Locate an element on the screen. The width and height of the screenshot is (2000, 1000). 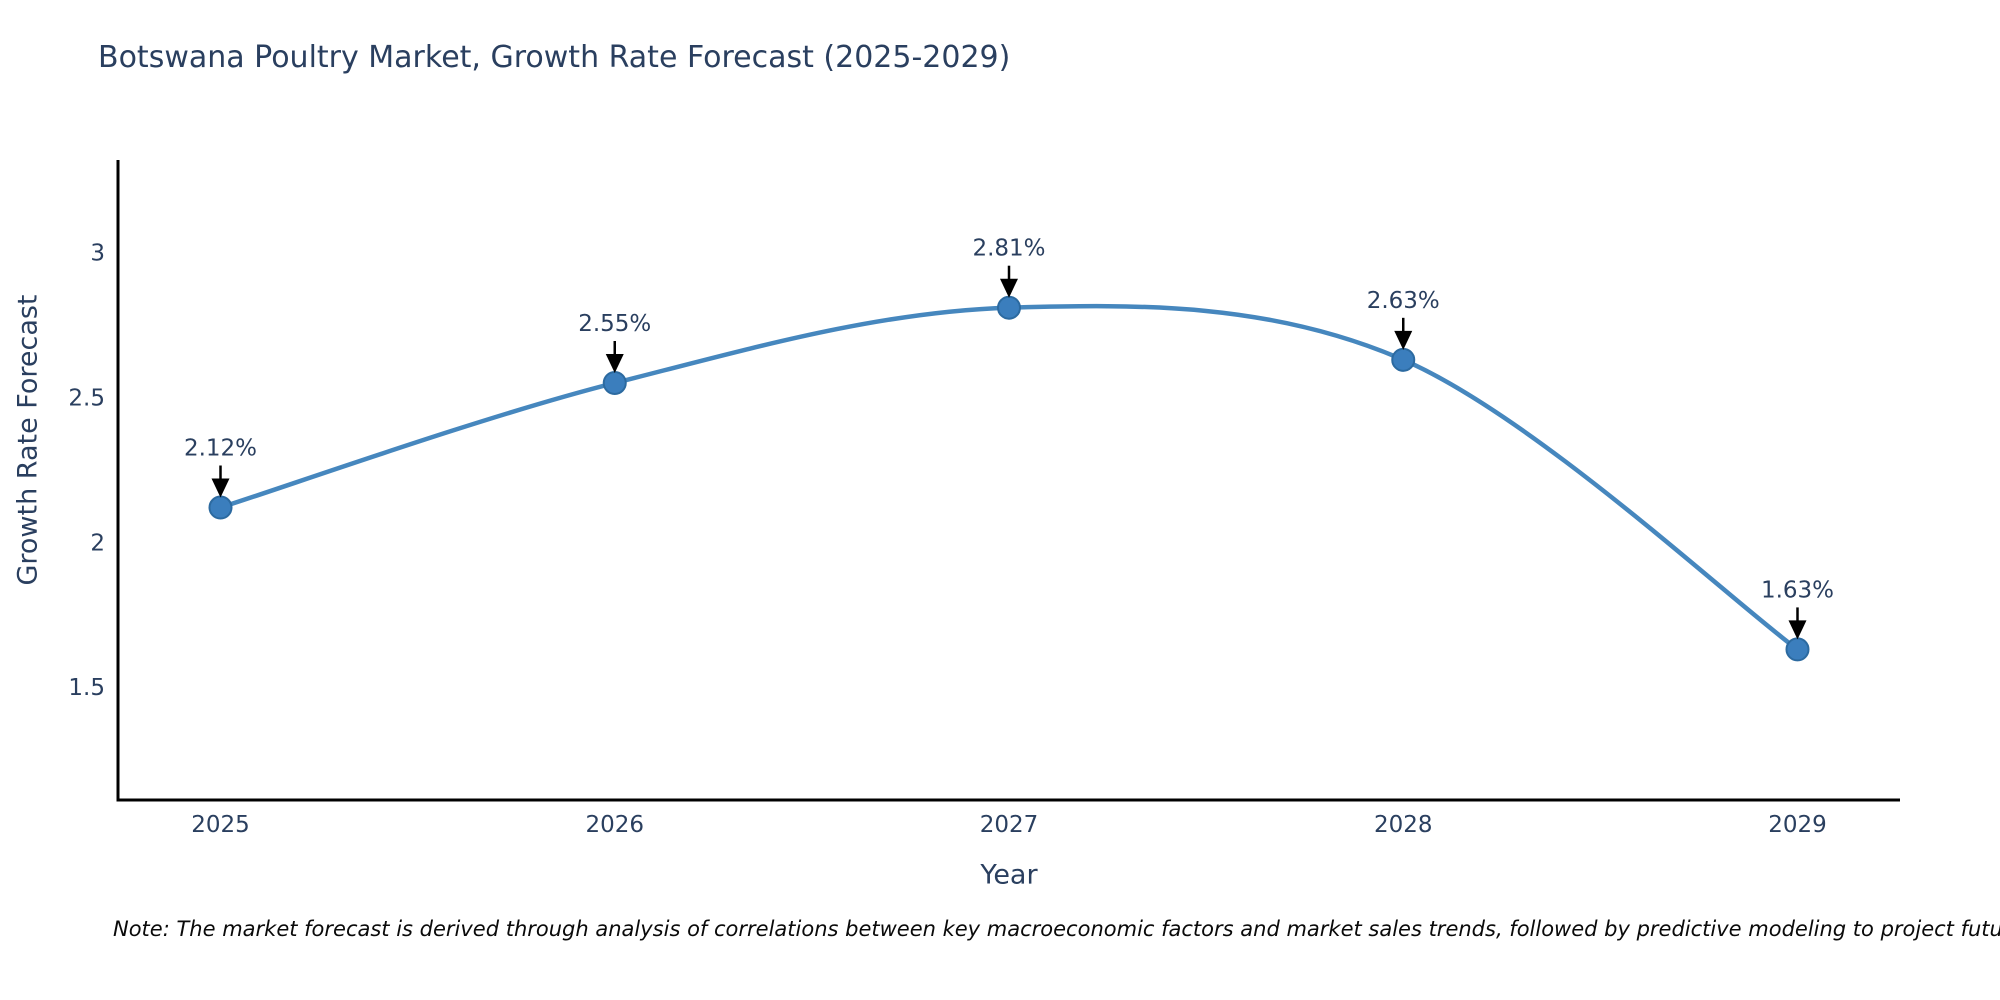
x-axis-title: Year is located at coordinates (1009, 875).